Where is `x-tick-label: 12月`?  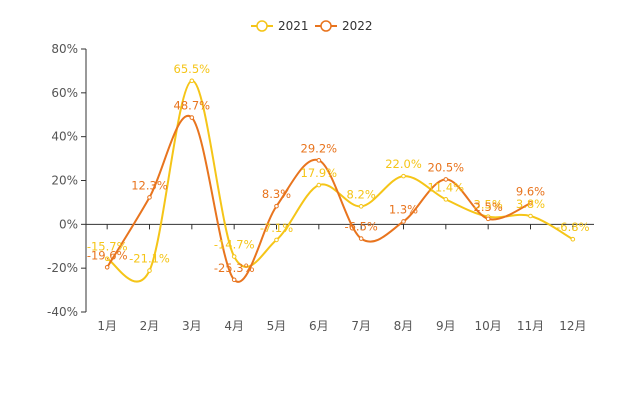 x-tick-label: 12月 is located at coordinates (572, 326).